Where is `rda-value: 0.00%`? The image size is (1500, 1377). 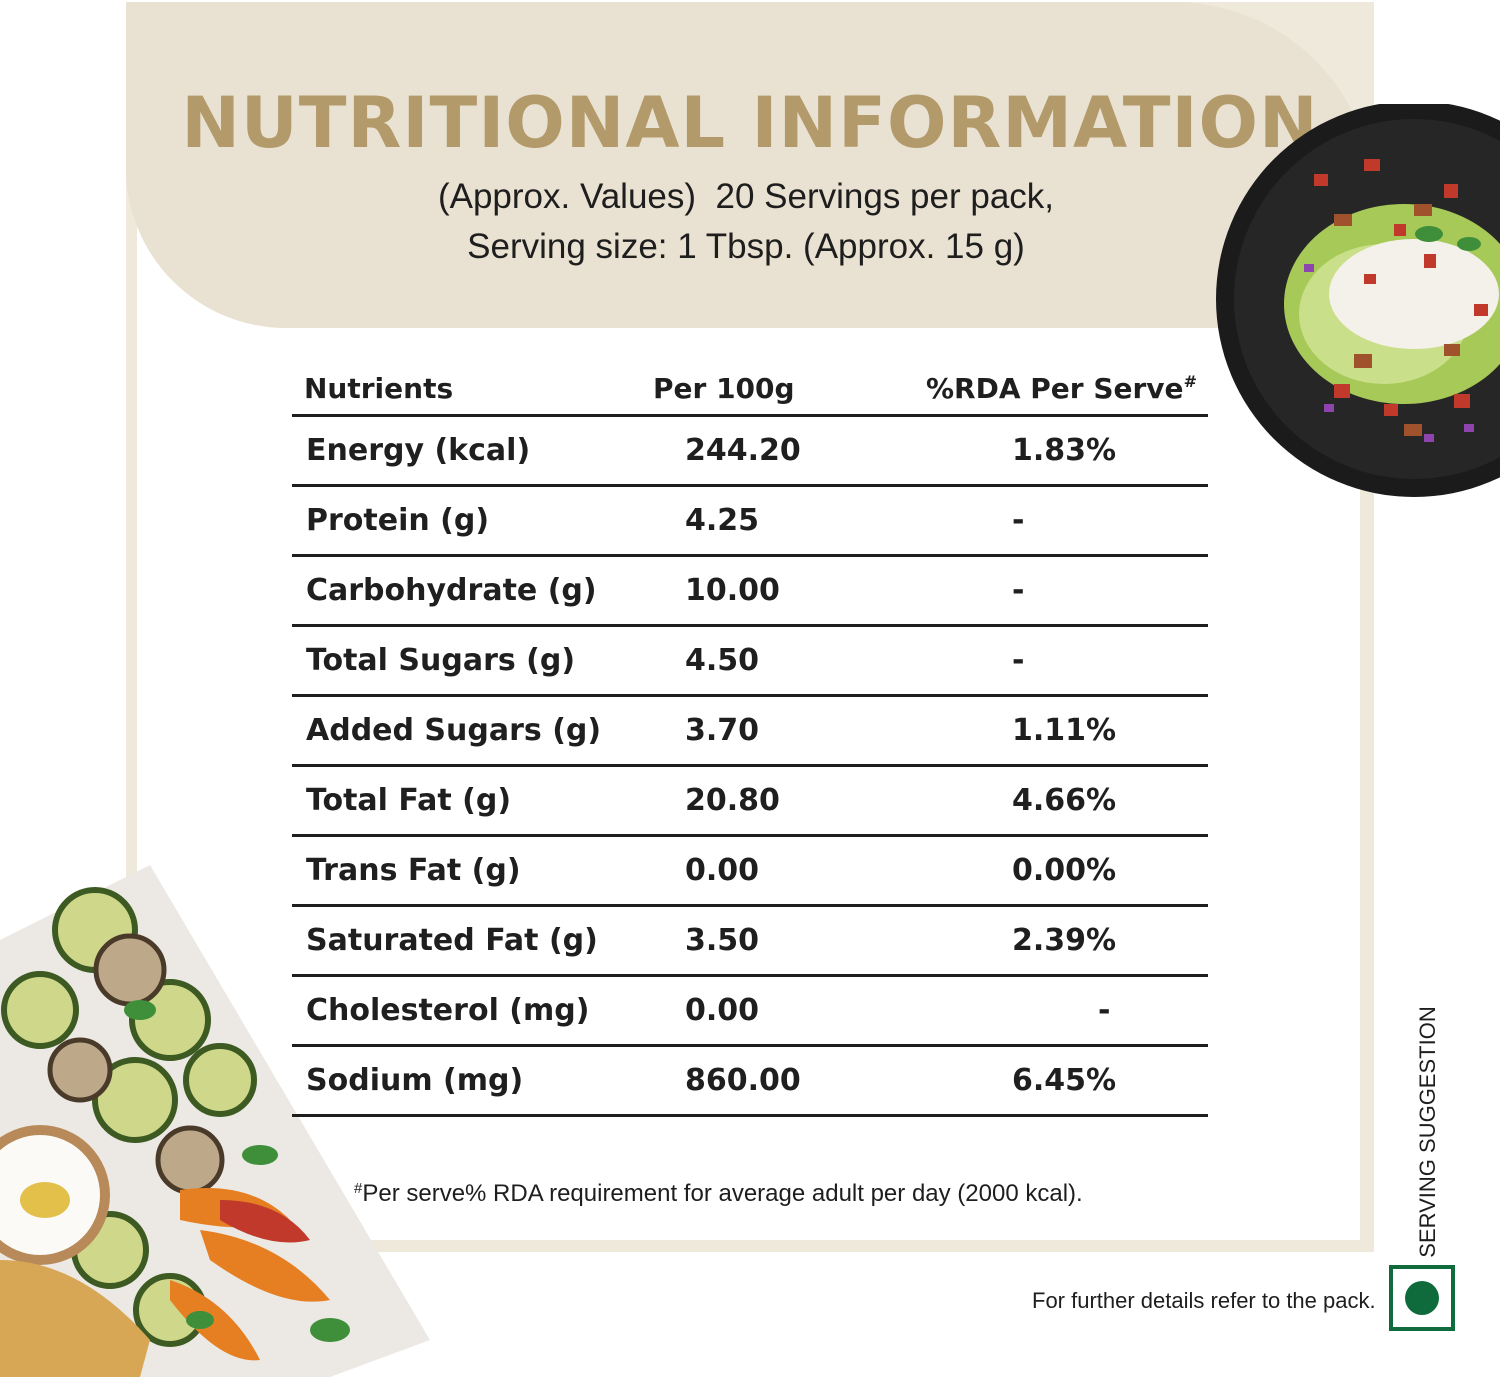
rda-value: 0.00% is located at coordinates (1064, 870).